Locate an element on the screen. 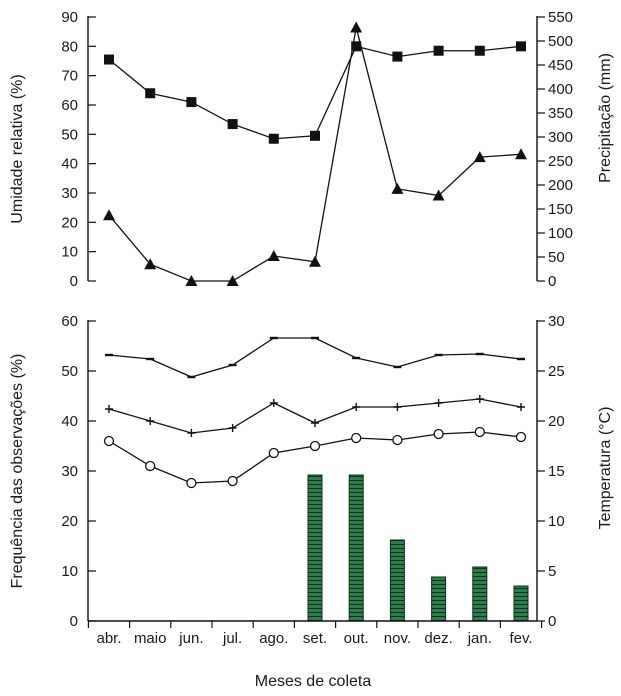 Image resolution: width=621 pixels, height=696 pixels. left-tick-label: 0 is located at coordinates (74, 621).